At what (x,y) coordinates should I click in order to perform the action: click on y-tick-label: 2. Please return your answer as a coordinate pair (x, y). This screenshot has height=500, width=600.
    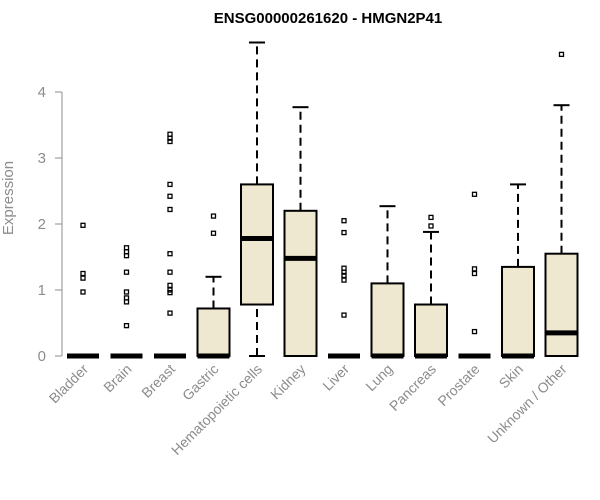
    Looking at the image, I should click on (42, 224).